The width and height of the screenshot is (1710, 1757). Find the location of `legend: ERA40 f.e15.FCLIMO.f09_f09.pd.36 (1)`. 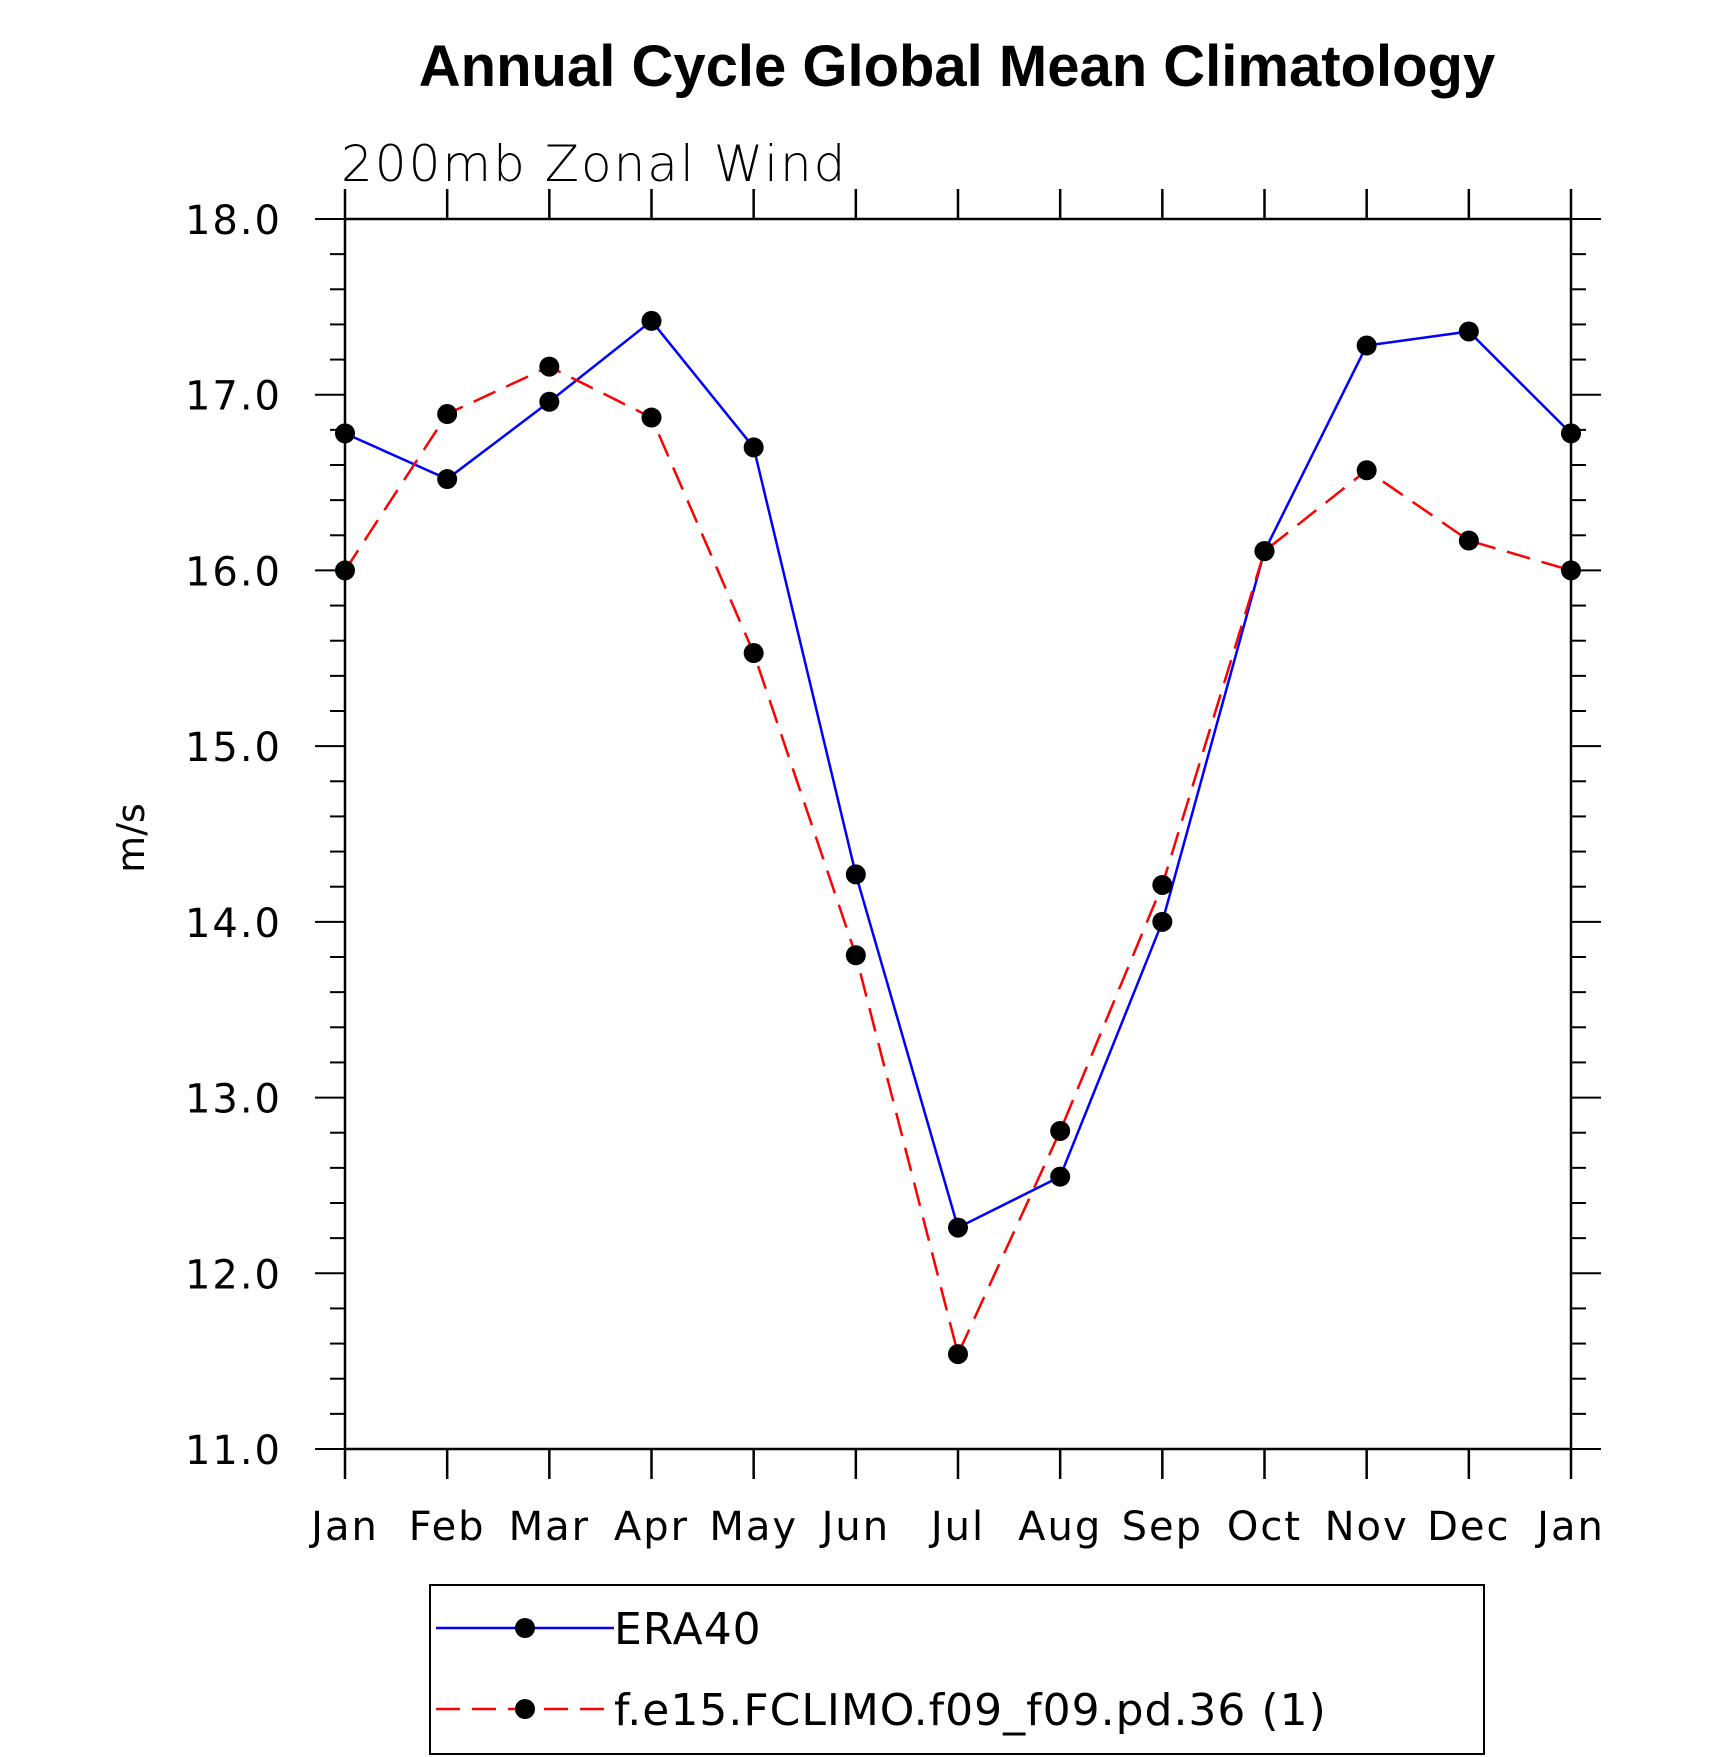

legend: ERA40 f.e15.FCLIMO.f09_f09.pd.36 (1) is located at coordinates (957, 1669).